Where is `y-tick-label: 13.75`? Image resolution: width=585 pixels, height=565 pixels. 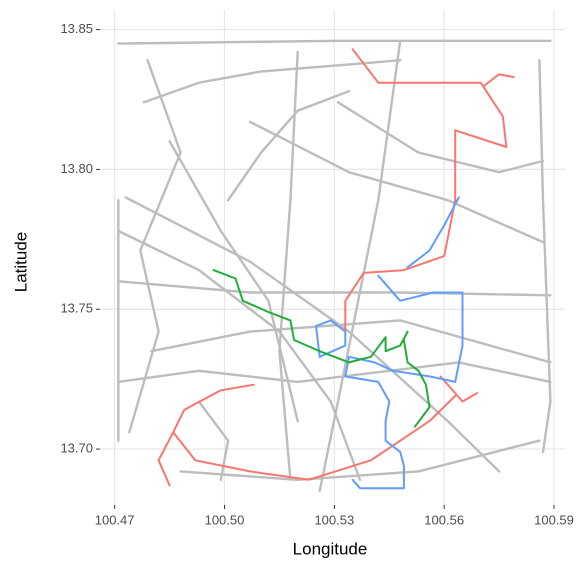
y-tick-label: 13.75 is located at coordinates (76, 308).